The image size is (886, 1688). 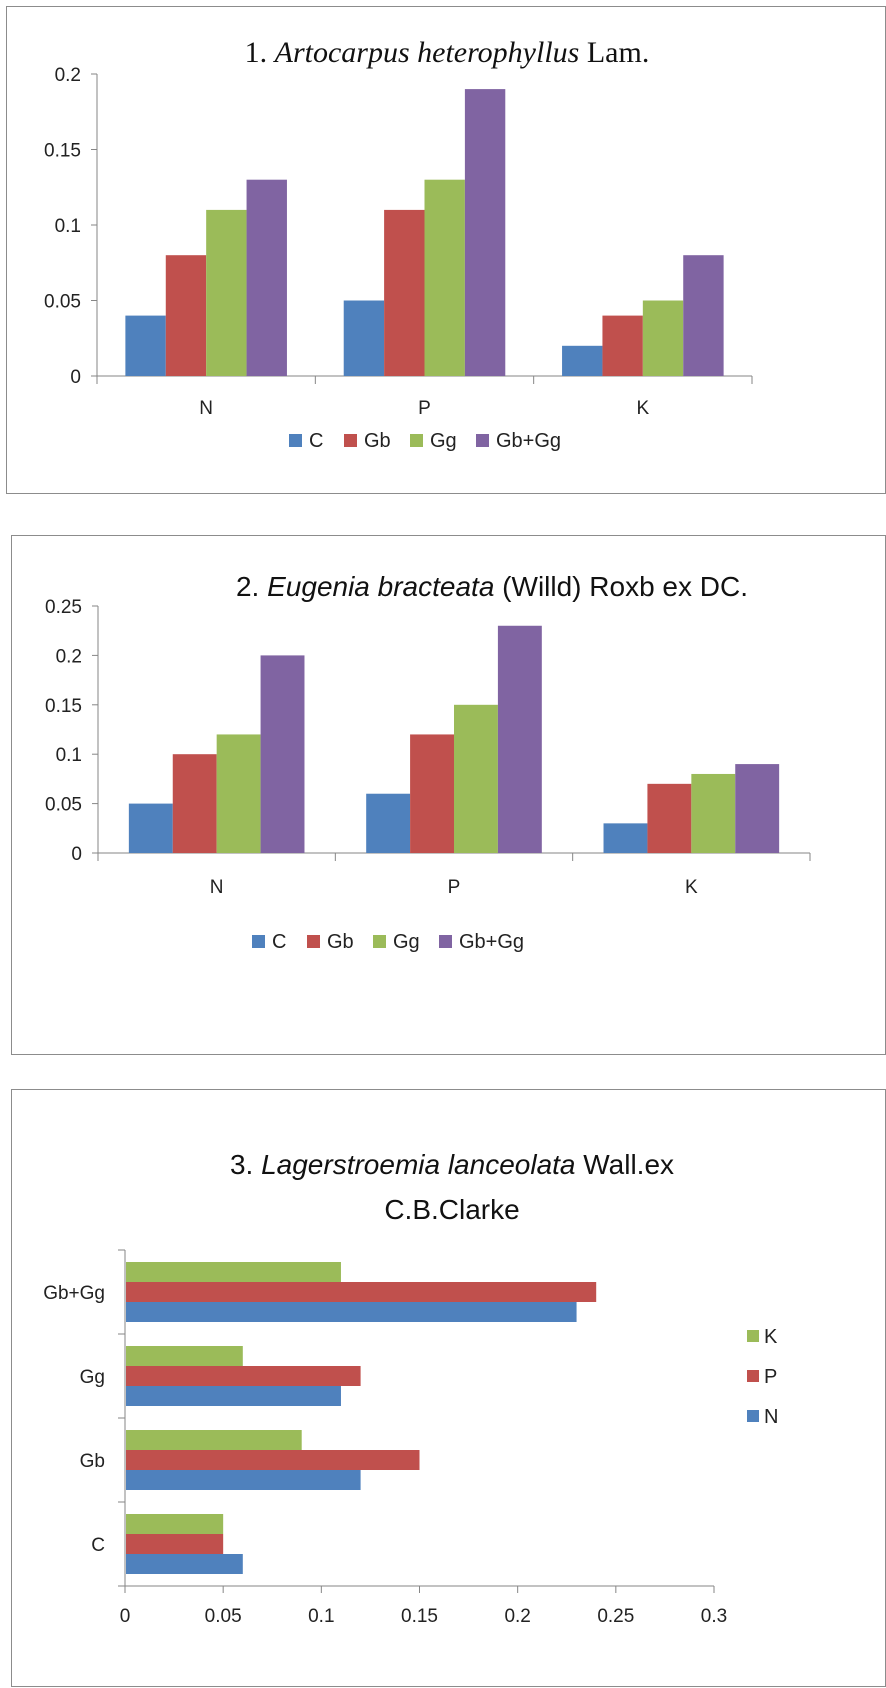 What do you see at coordinates (243, 1480) in the screenshot?
I see `bar-Gb-N` at bounding box center [243, 1480].